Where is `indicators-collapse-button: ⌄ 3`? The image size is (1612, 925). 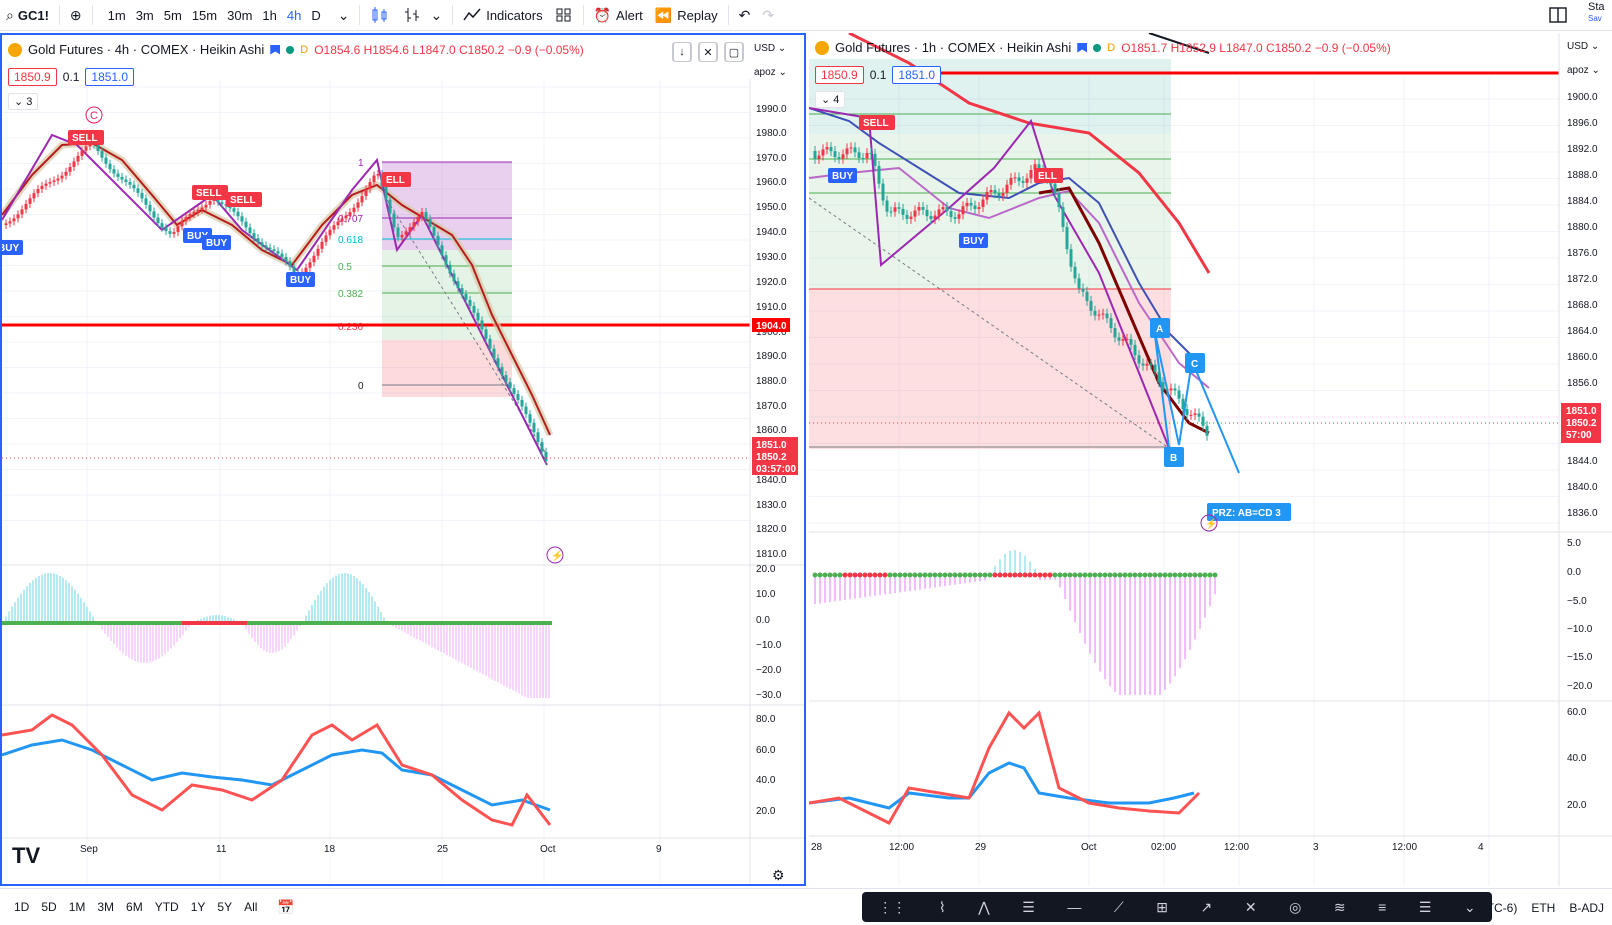 indicators-collapse-button: ⌄ 3 is located at coordinates (23, 101).